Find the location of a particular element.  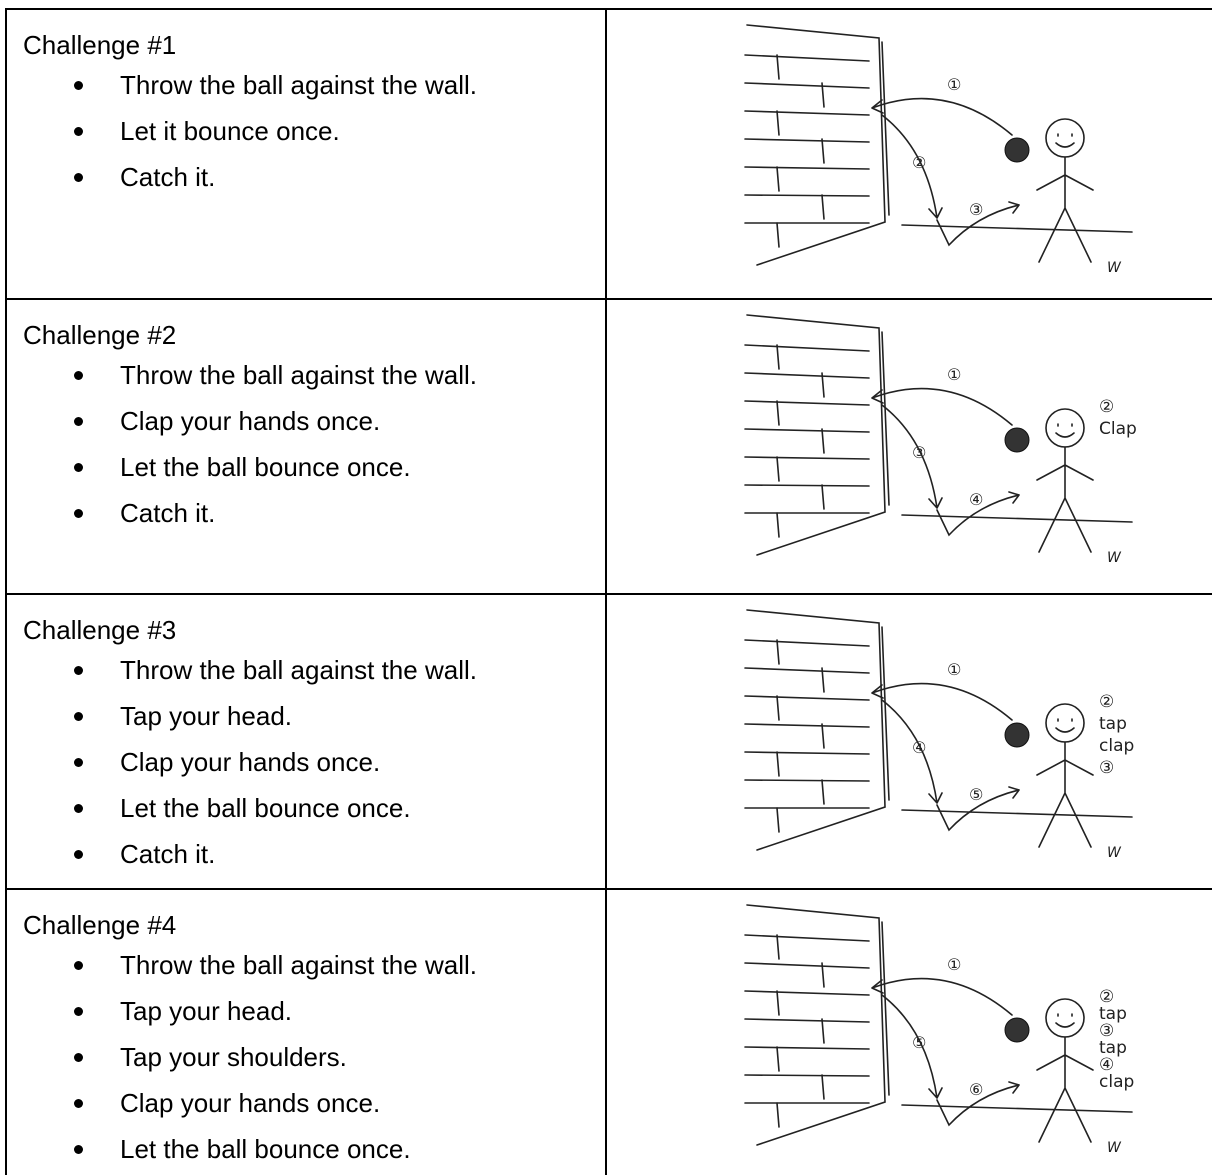

challenge-title: Challenge #1 is located at coordinates (100, 45).